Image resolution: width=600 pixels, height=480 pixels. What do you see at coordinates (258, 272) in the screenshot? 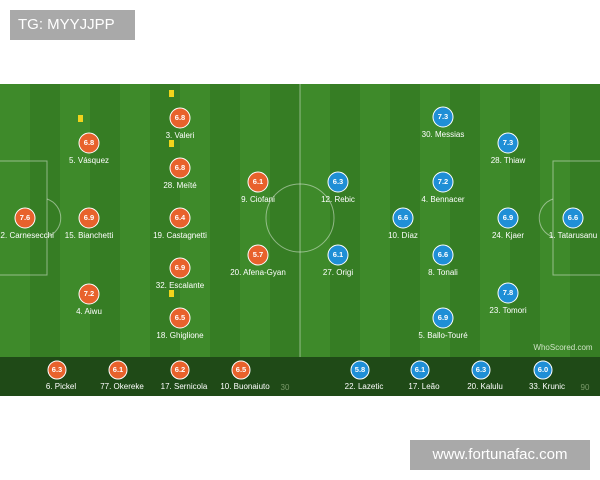
I see `player-name: 20. Afena-Gyan` at bounding box center [258, 272].